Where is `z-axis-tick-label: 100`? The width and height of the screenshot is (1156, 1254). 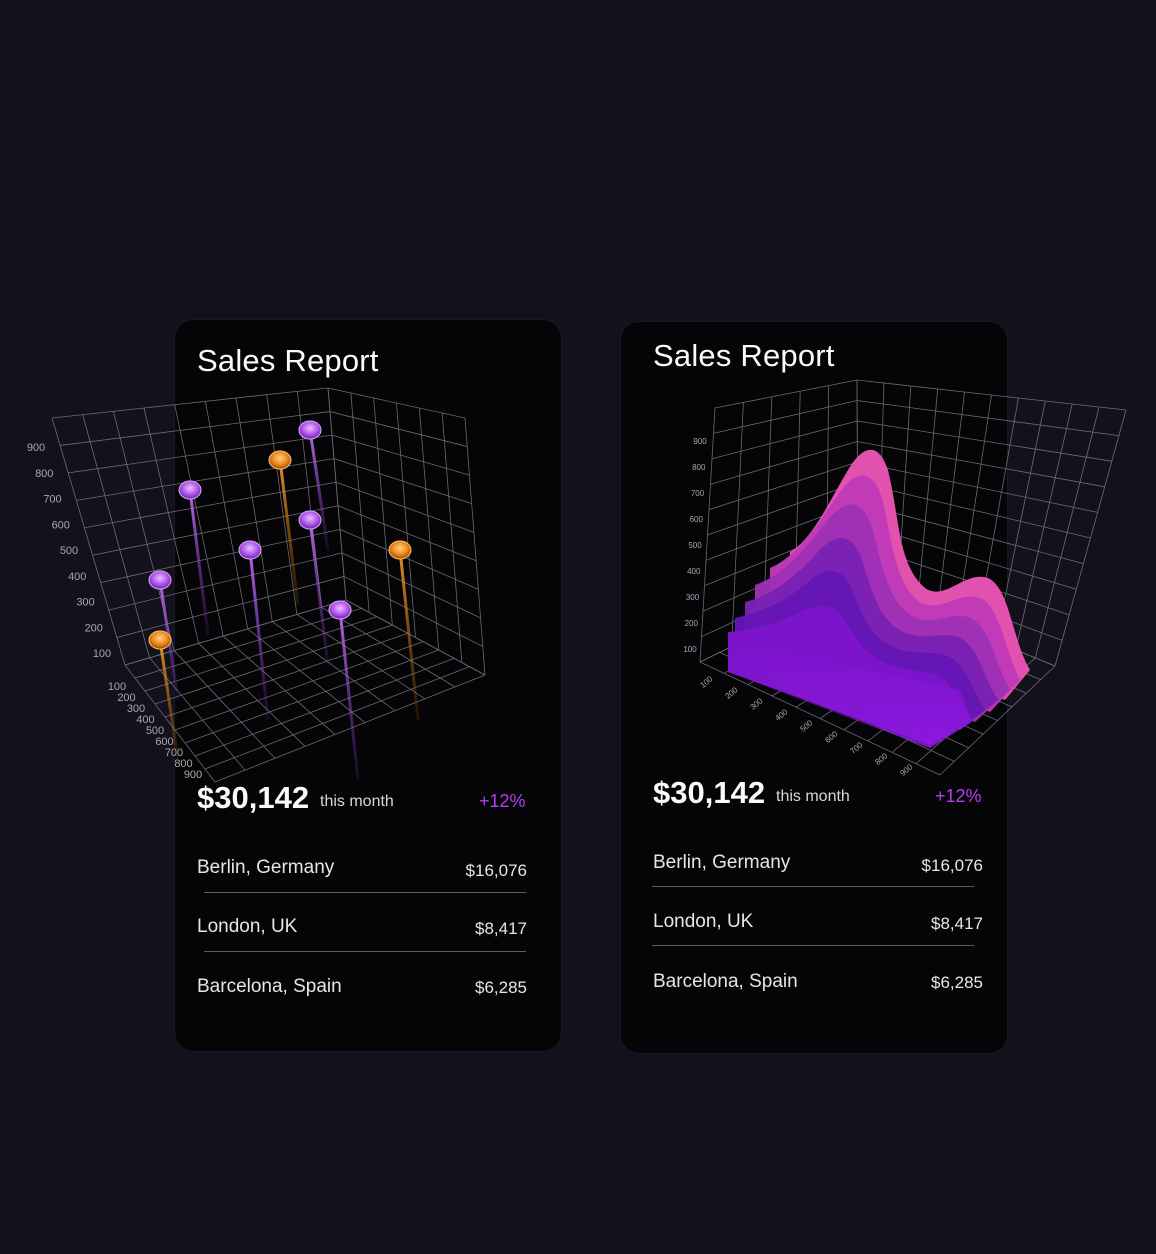
z-axis-tick-label: 100 is located at coordinates (102, 654).